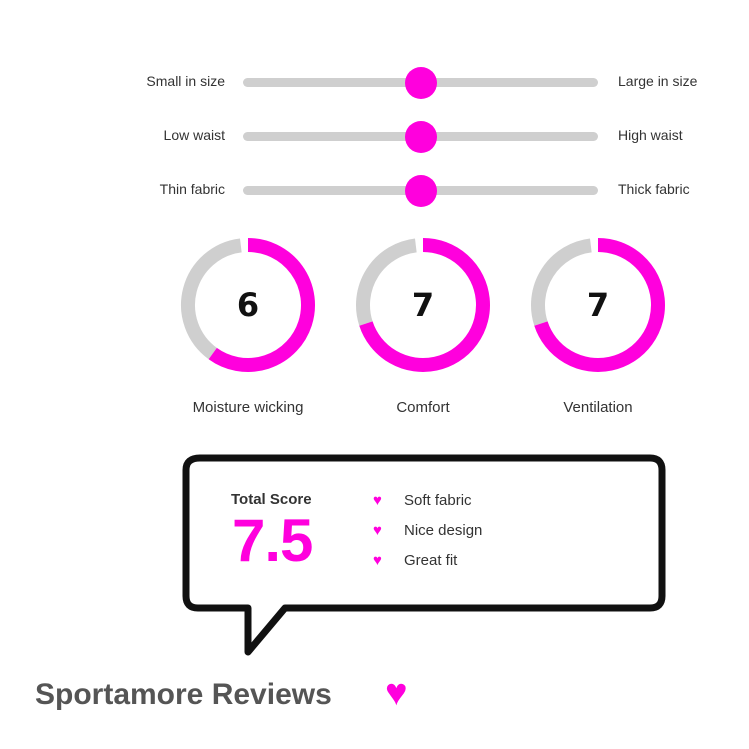 The width and height of the screenshot is (749, 749). I want to click on total-score-label: Total Score, so click(271, 499).